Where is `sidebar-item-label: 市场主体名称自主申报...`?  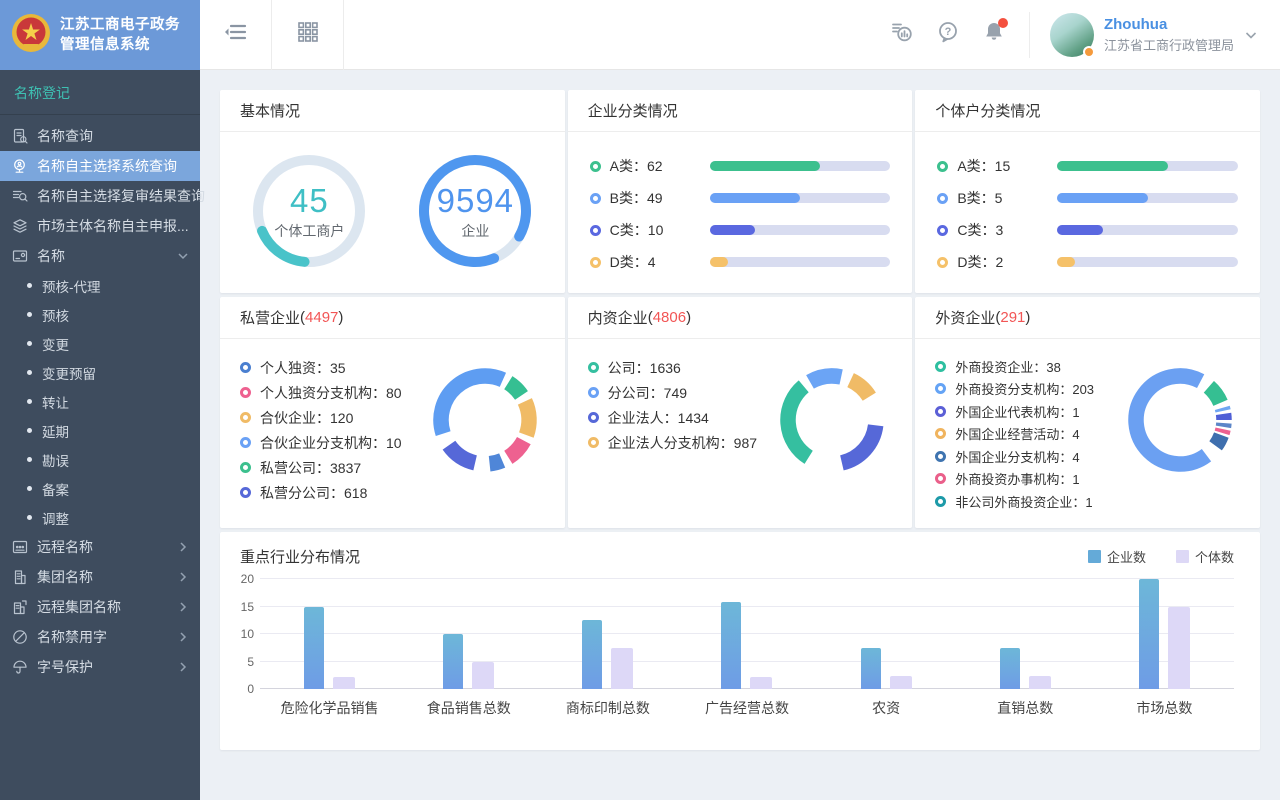 sidebar-item-label: 市场主体名称自主申报... is located at coordinates (113, 226).